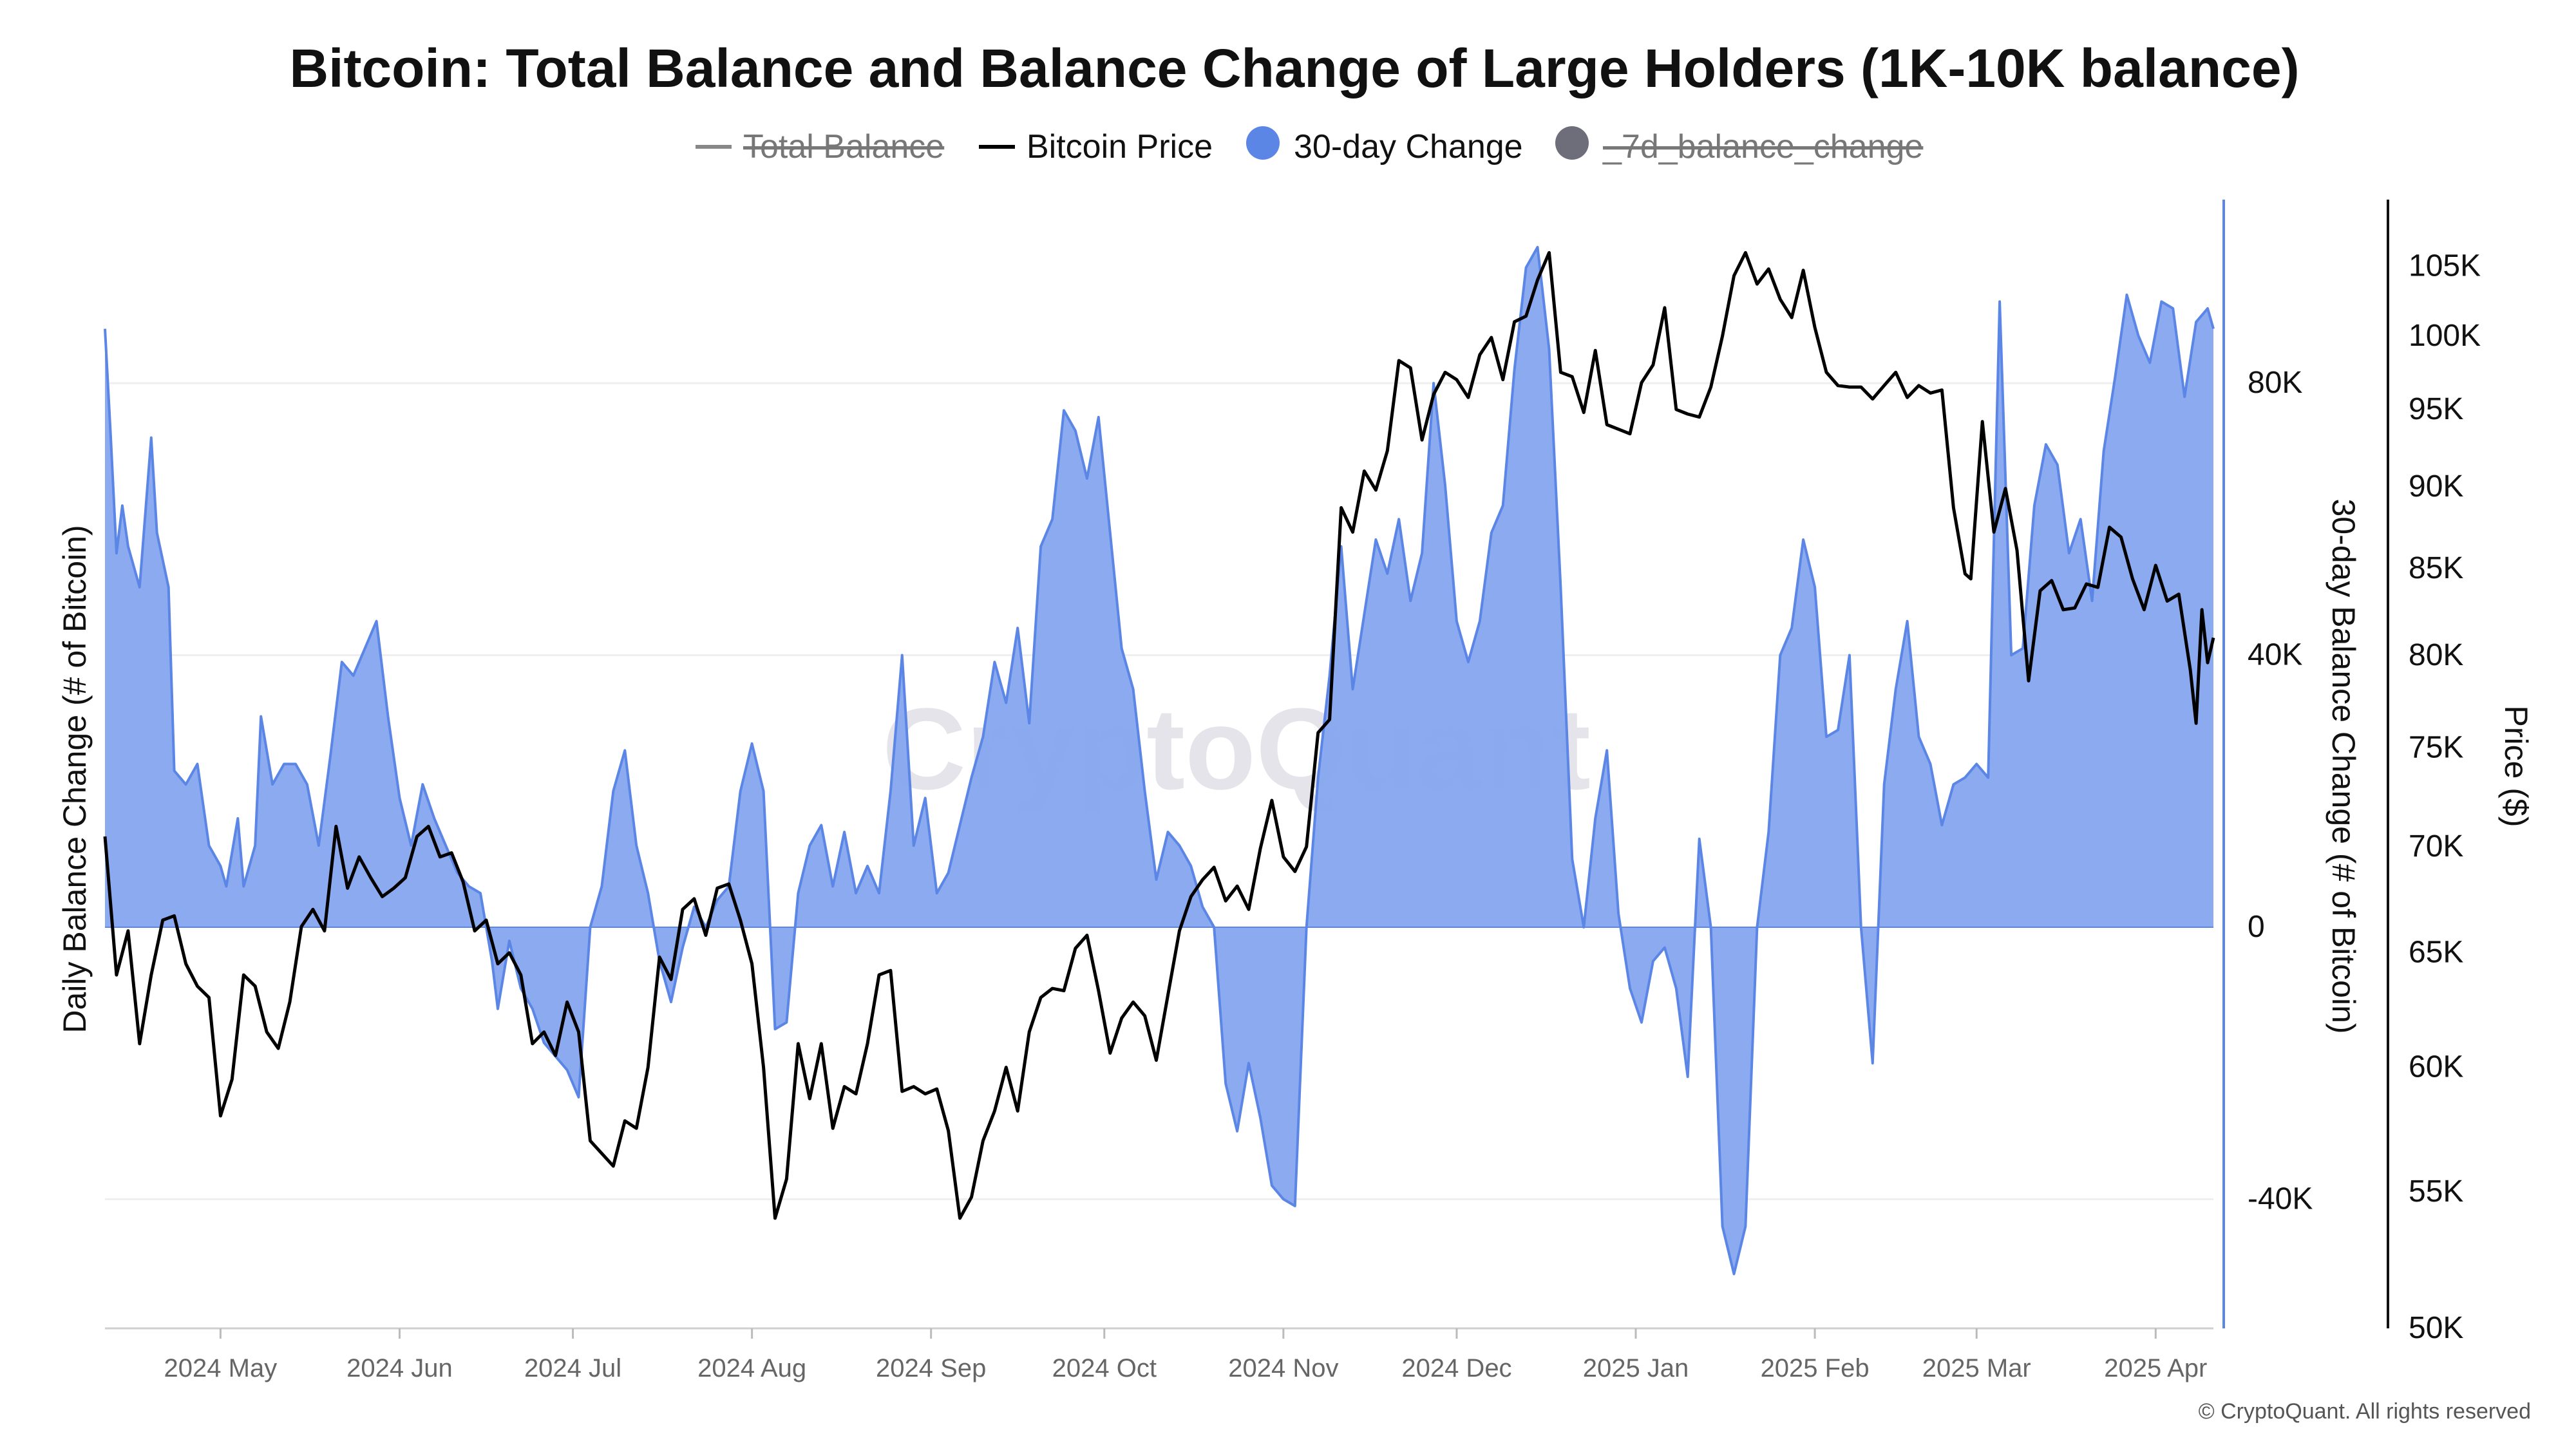 The height and width of the screenshot is (1452, 2576). Describe the element at coordinates (2436, 655) in the screenshot. I see `price-tick-label: 80K` at that location.